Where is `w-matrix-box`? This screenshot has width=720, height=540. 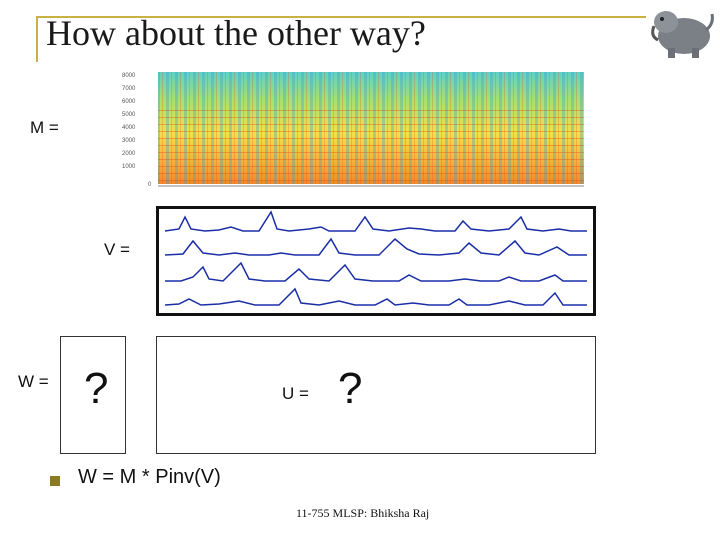 w-matrix-box is located at coordinates (93, 395).